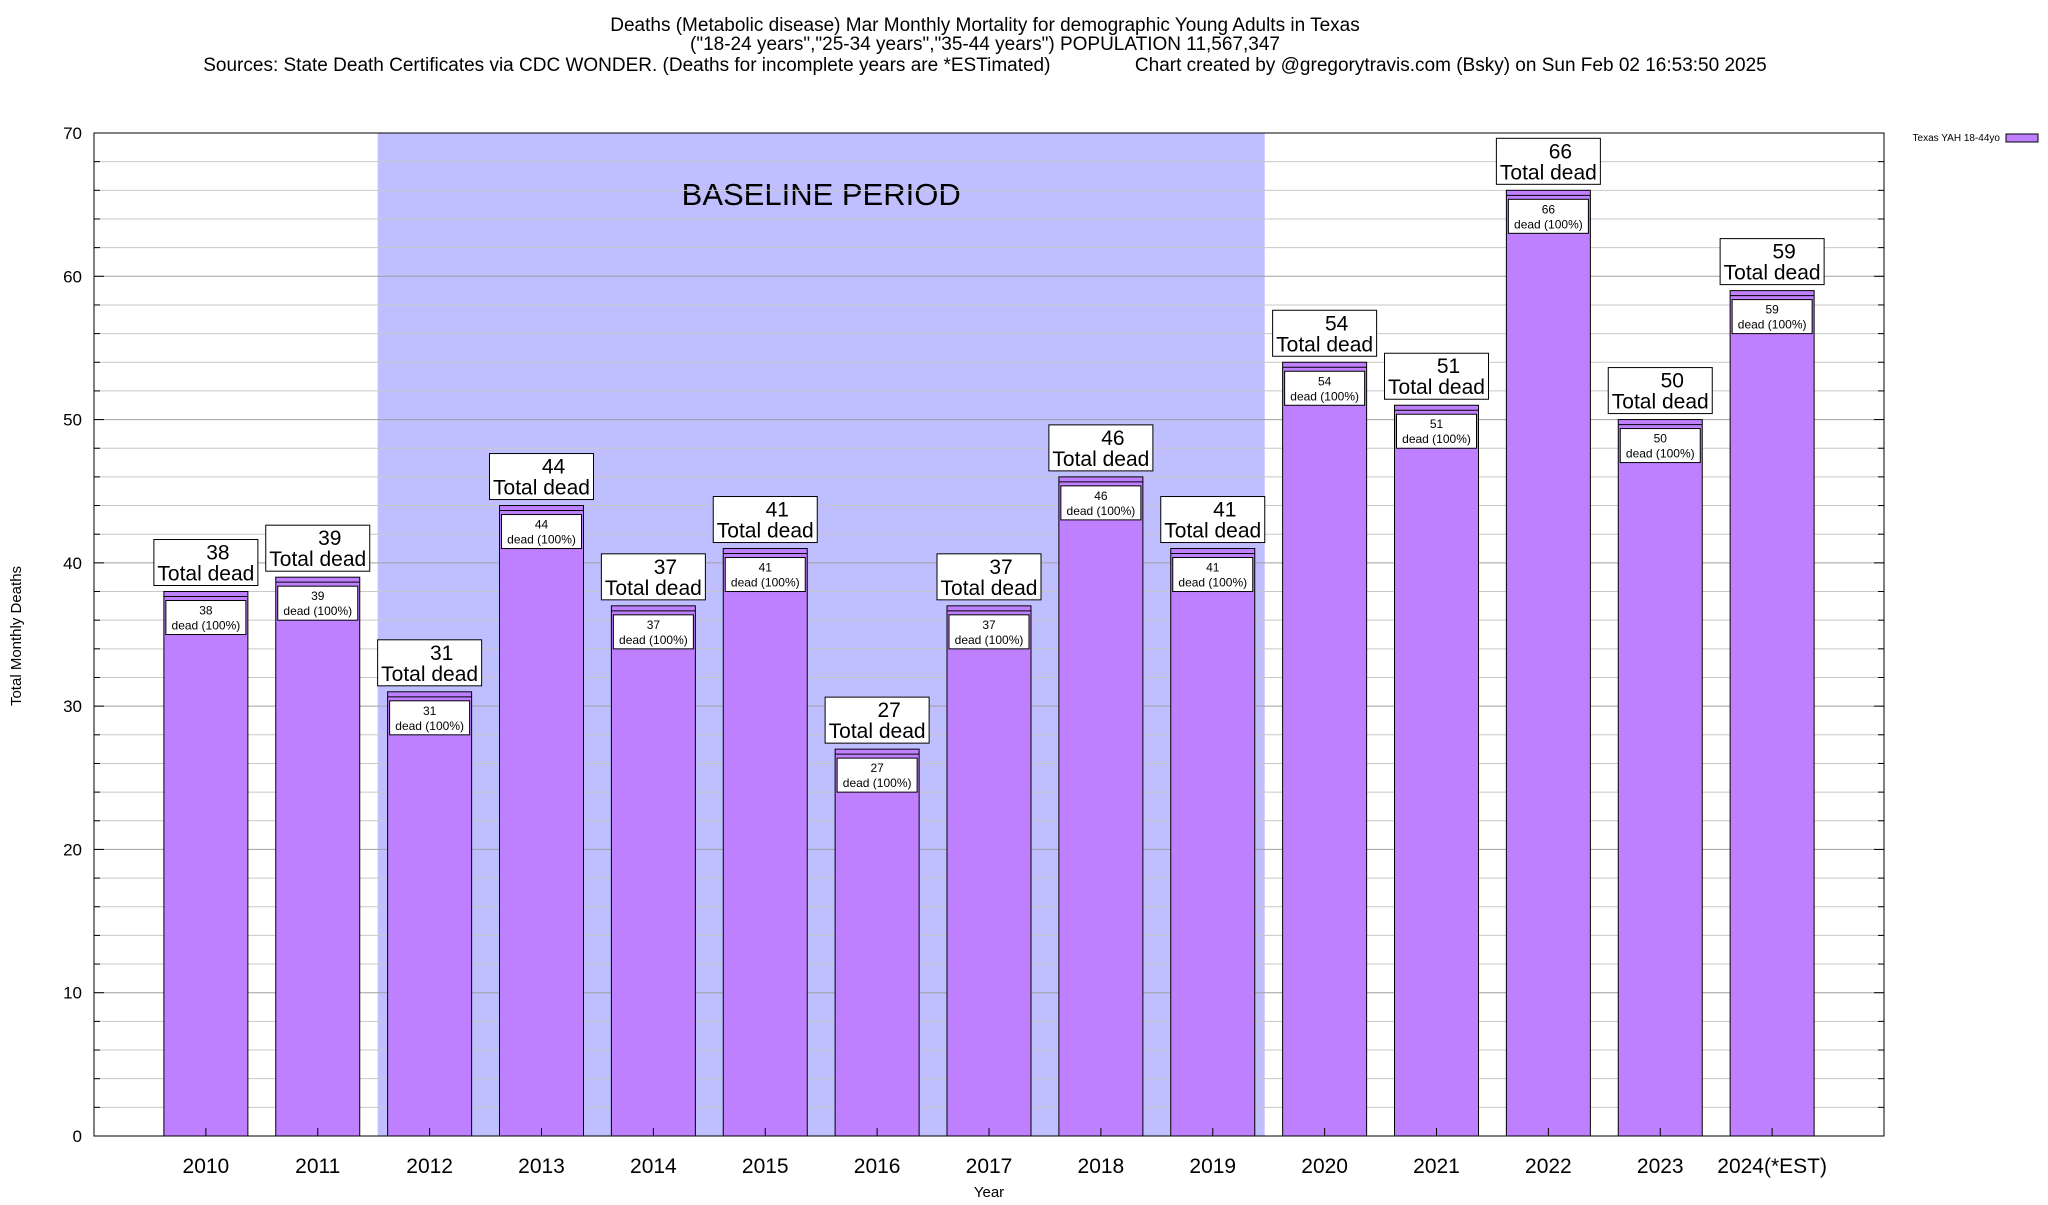  What do you see at coordinates (542, 525) in the screenshot?
I see `inner-value-label: 44` at bounding box center [542, 525].